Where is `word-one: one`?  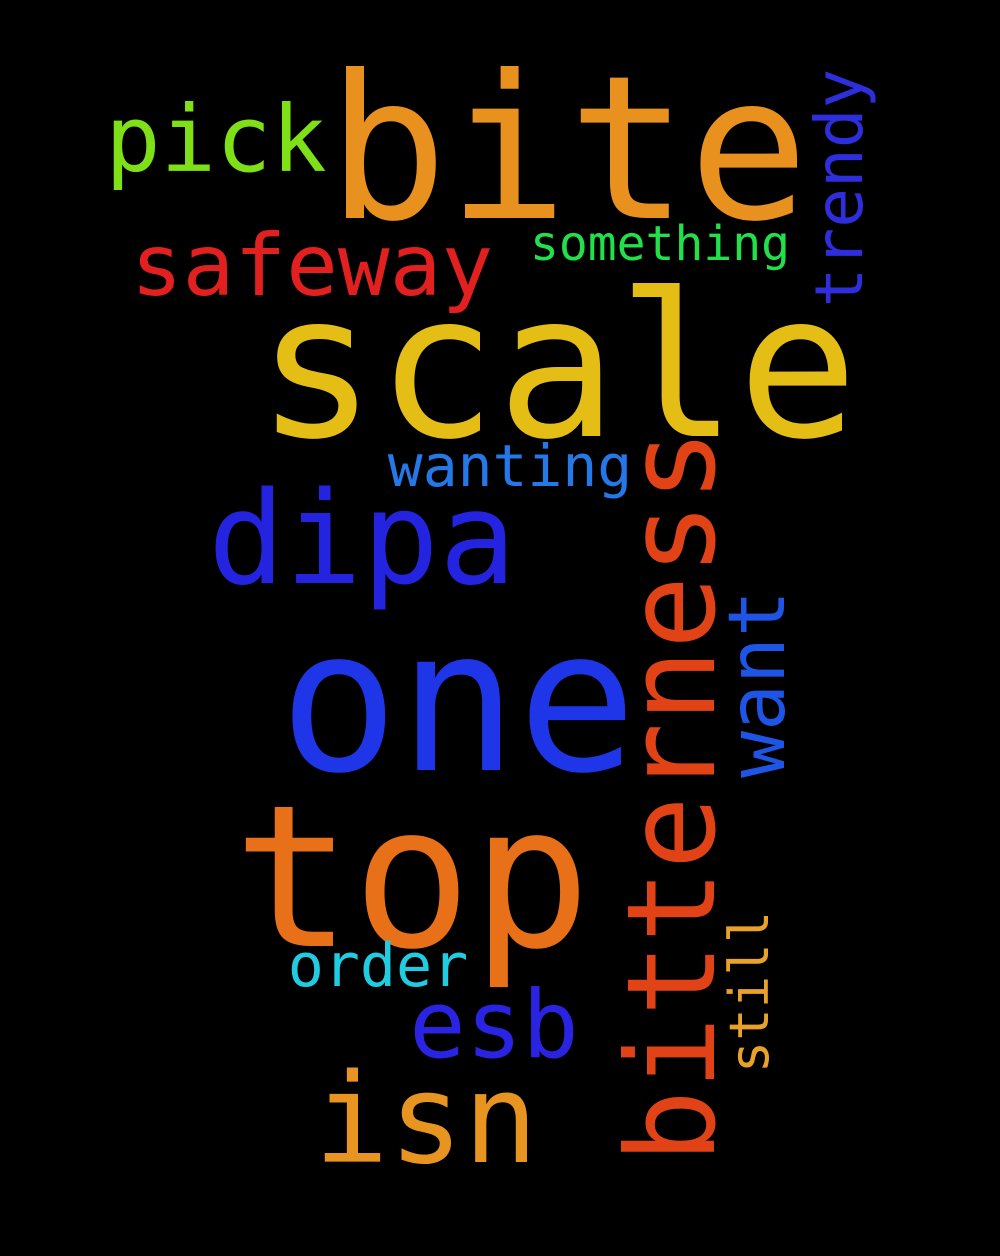
word-one: one is located at coordinates (458, 701).